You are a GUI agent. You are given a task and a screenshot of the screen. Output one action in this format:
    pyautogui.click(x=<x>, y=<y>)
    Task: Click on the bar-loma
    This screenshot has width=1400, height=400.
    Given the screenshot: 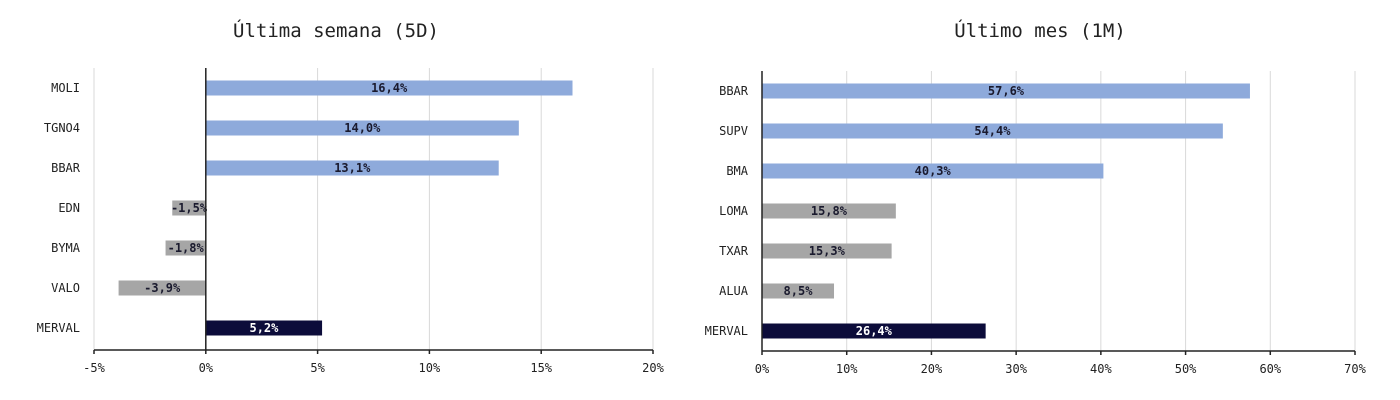 What is the action you would take?
    pyautogui.click(x=829, y=211)
    